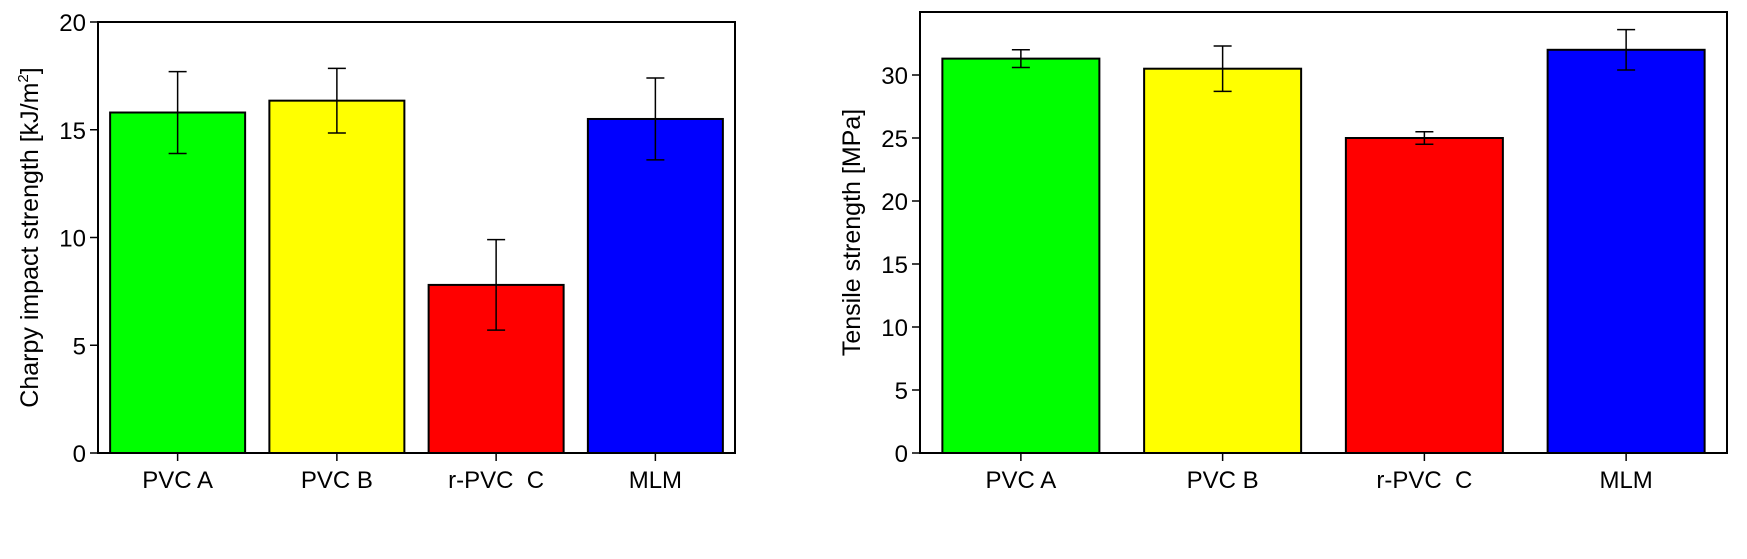 Image resolution: width=1747 pixels, height=559 pixels. Describe the element at coordinates (94, 237) in the screenshot. I see `chart-1-y-ticks` at that location.